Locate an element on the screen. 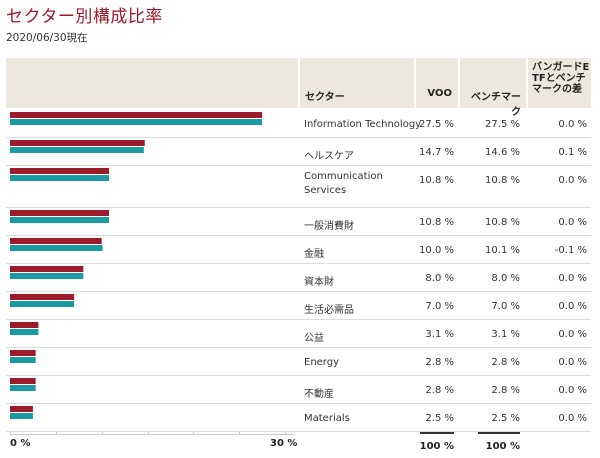 This screenshot has width=600, height=458. fund-weight: 8.0 % is located at coordinates (439, 278).